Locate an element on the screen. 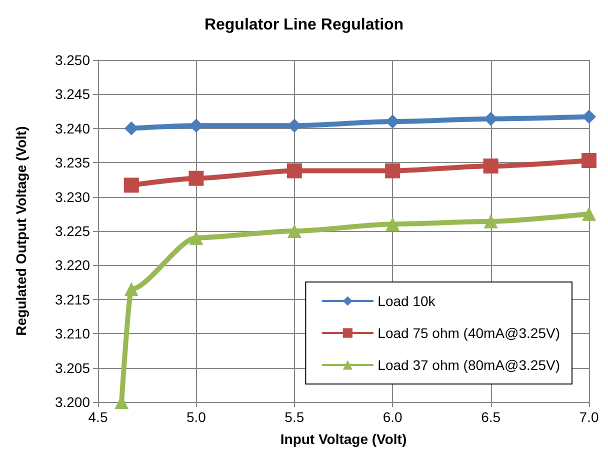 Image resolution: width=608 pixels, height=466 pixels. y-tick-label: 3.240 is located at coordinates (72, 128).